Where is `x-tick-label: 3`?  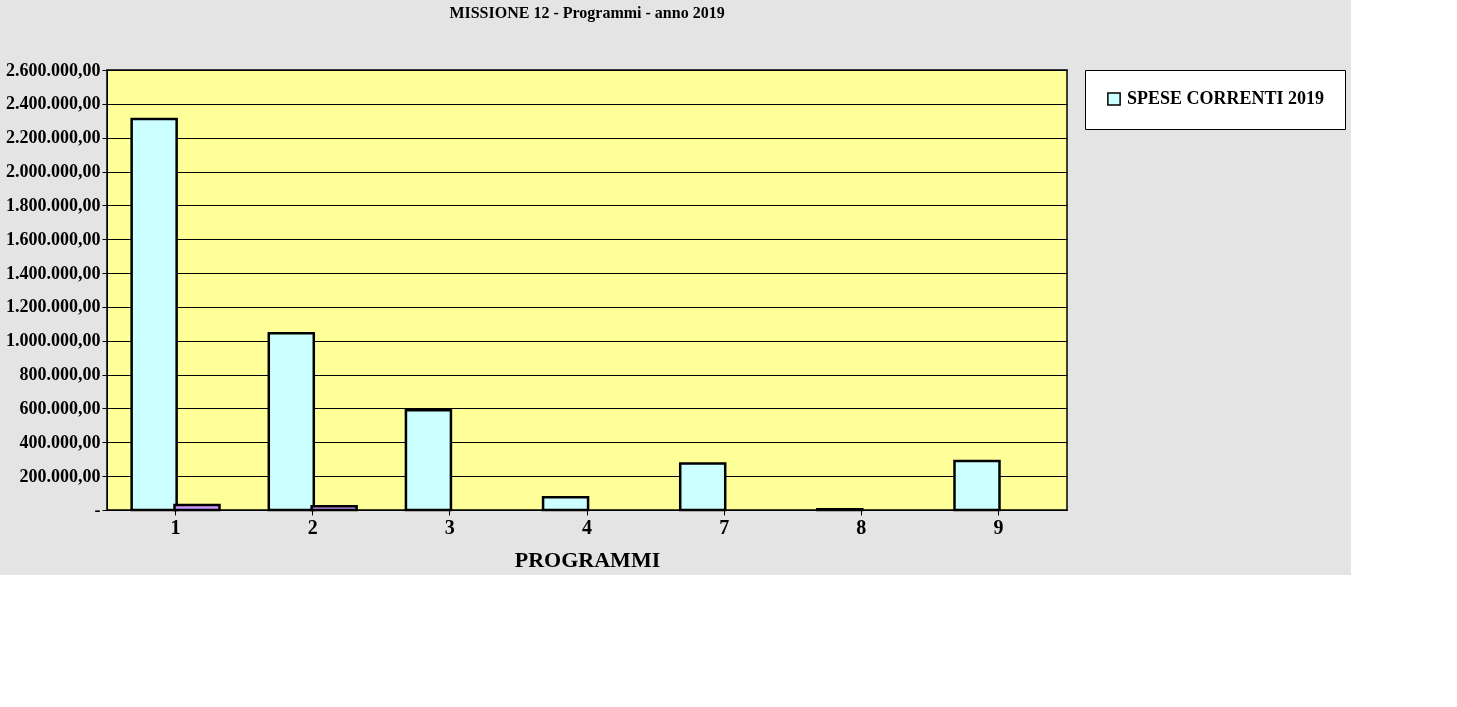 x-tick-label: 3 is located at coordinates (449, 526).